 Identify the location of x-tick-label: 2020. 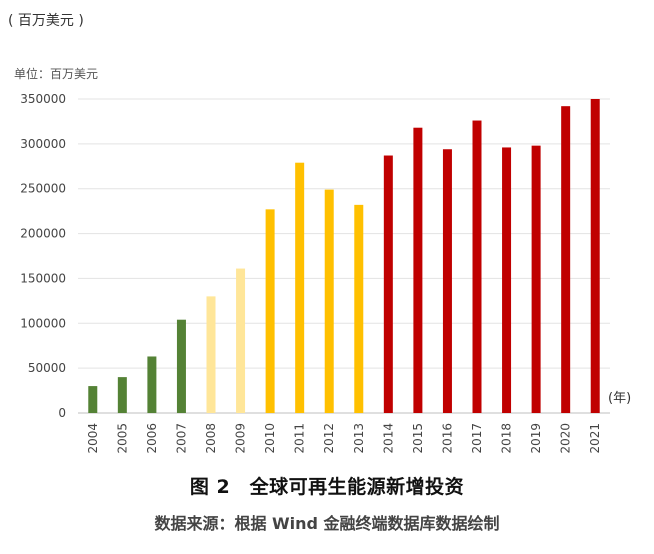
(566, 438).